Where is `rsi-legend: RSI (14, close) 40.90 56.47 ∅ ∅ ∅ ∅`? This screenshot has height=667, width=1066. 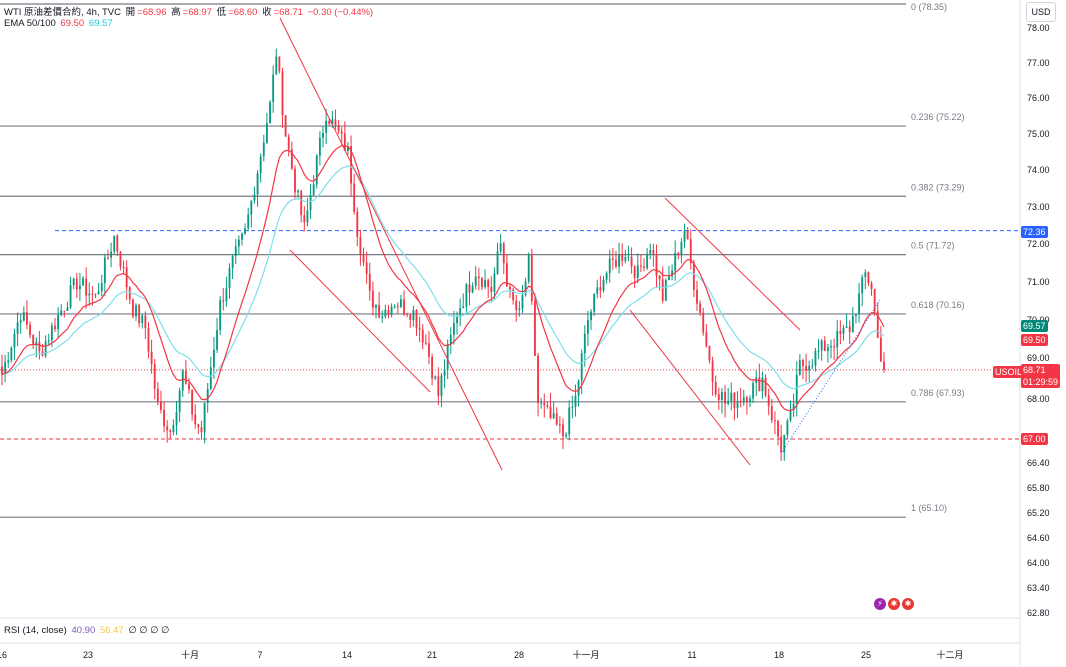
rsi-legend: RSI (14, close) 40.90 56.47 ∅ ∅ ∅ ∅ is located at coordinates (87, 630).